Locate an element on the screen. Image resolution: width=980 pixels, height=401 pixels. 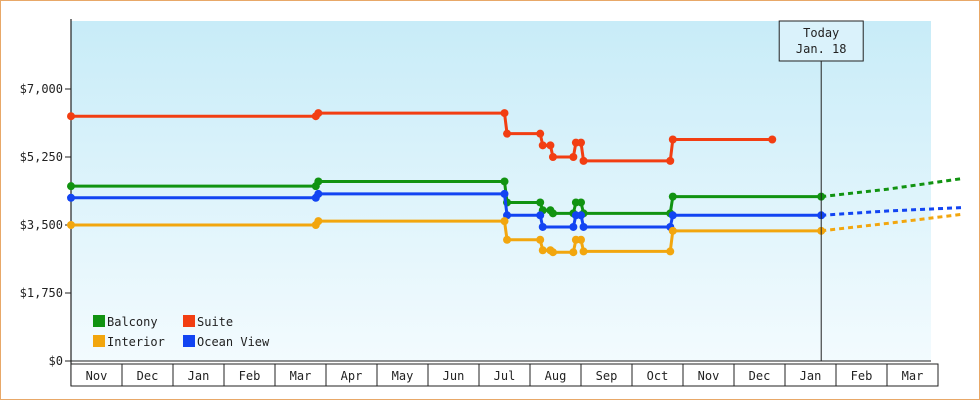
x-tick-label: Aug is located at coordinates (556, 376).